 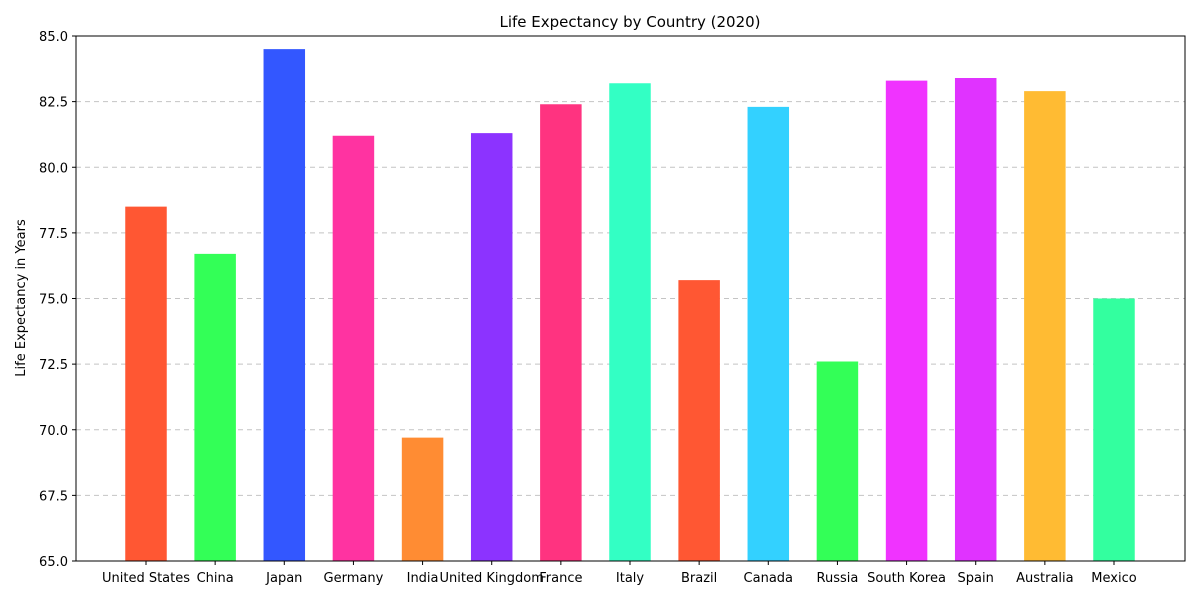 I want to click on bar-united-kingdom, so click(x=491, y=347).